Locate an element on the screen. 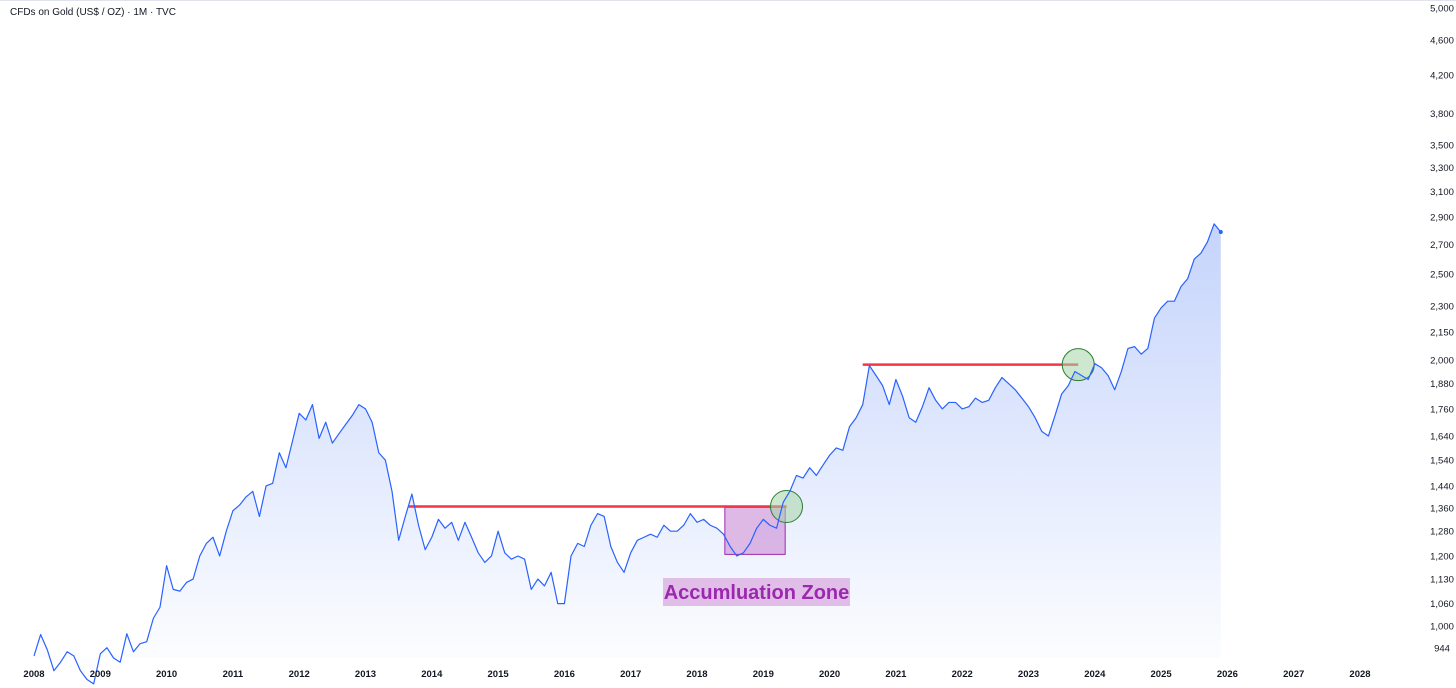 Image resolution: width=1456 pixels, height=688 pixels. y-tick-label: 1,000 is located at coordinates (1442, 626).